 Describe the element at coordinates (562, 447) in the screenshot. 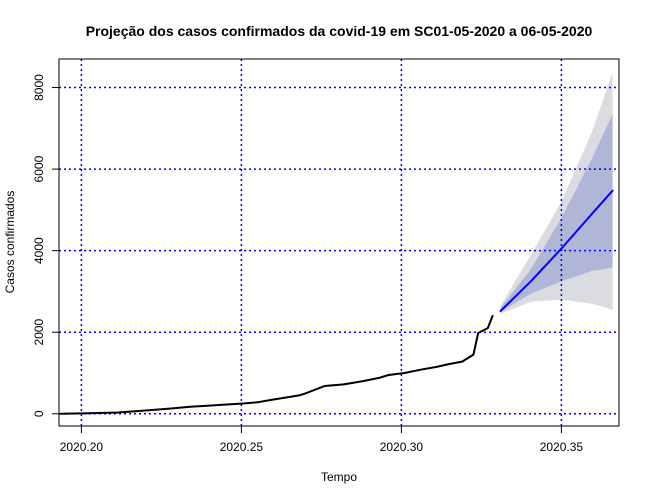

I see `x-tick-label: 2020.35` at that location.